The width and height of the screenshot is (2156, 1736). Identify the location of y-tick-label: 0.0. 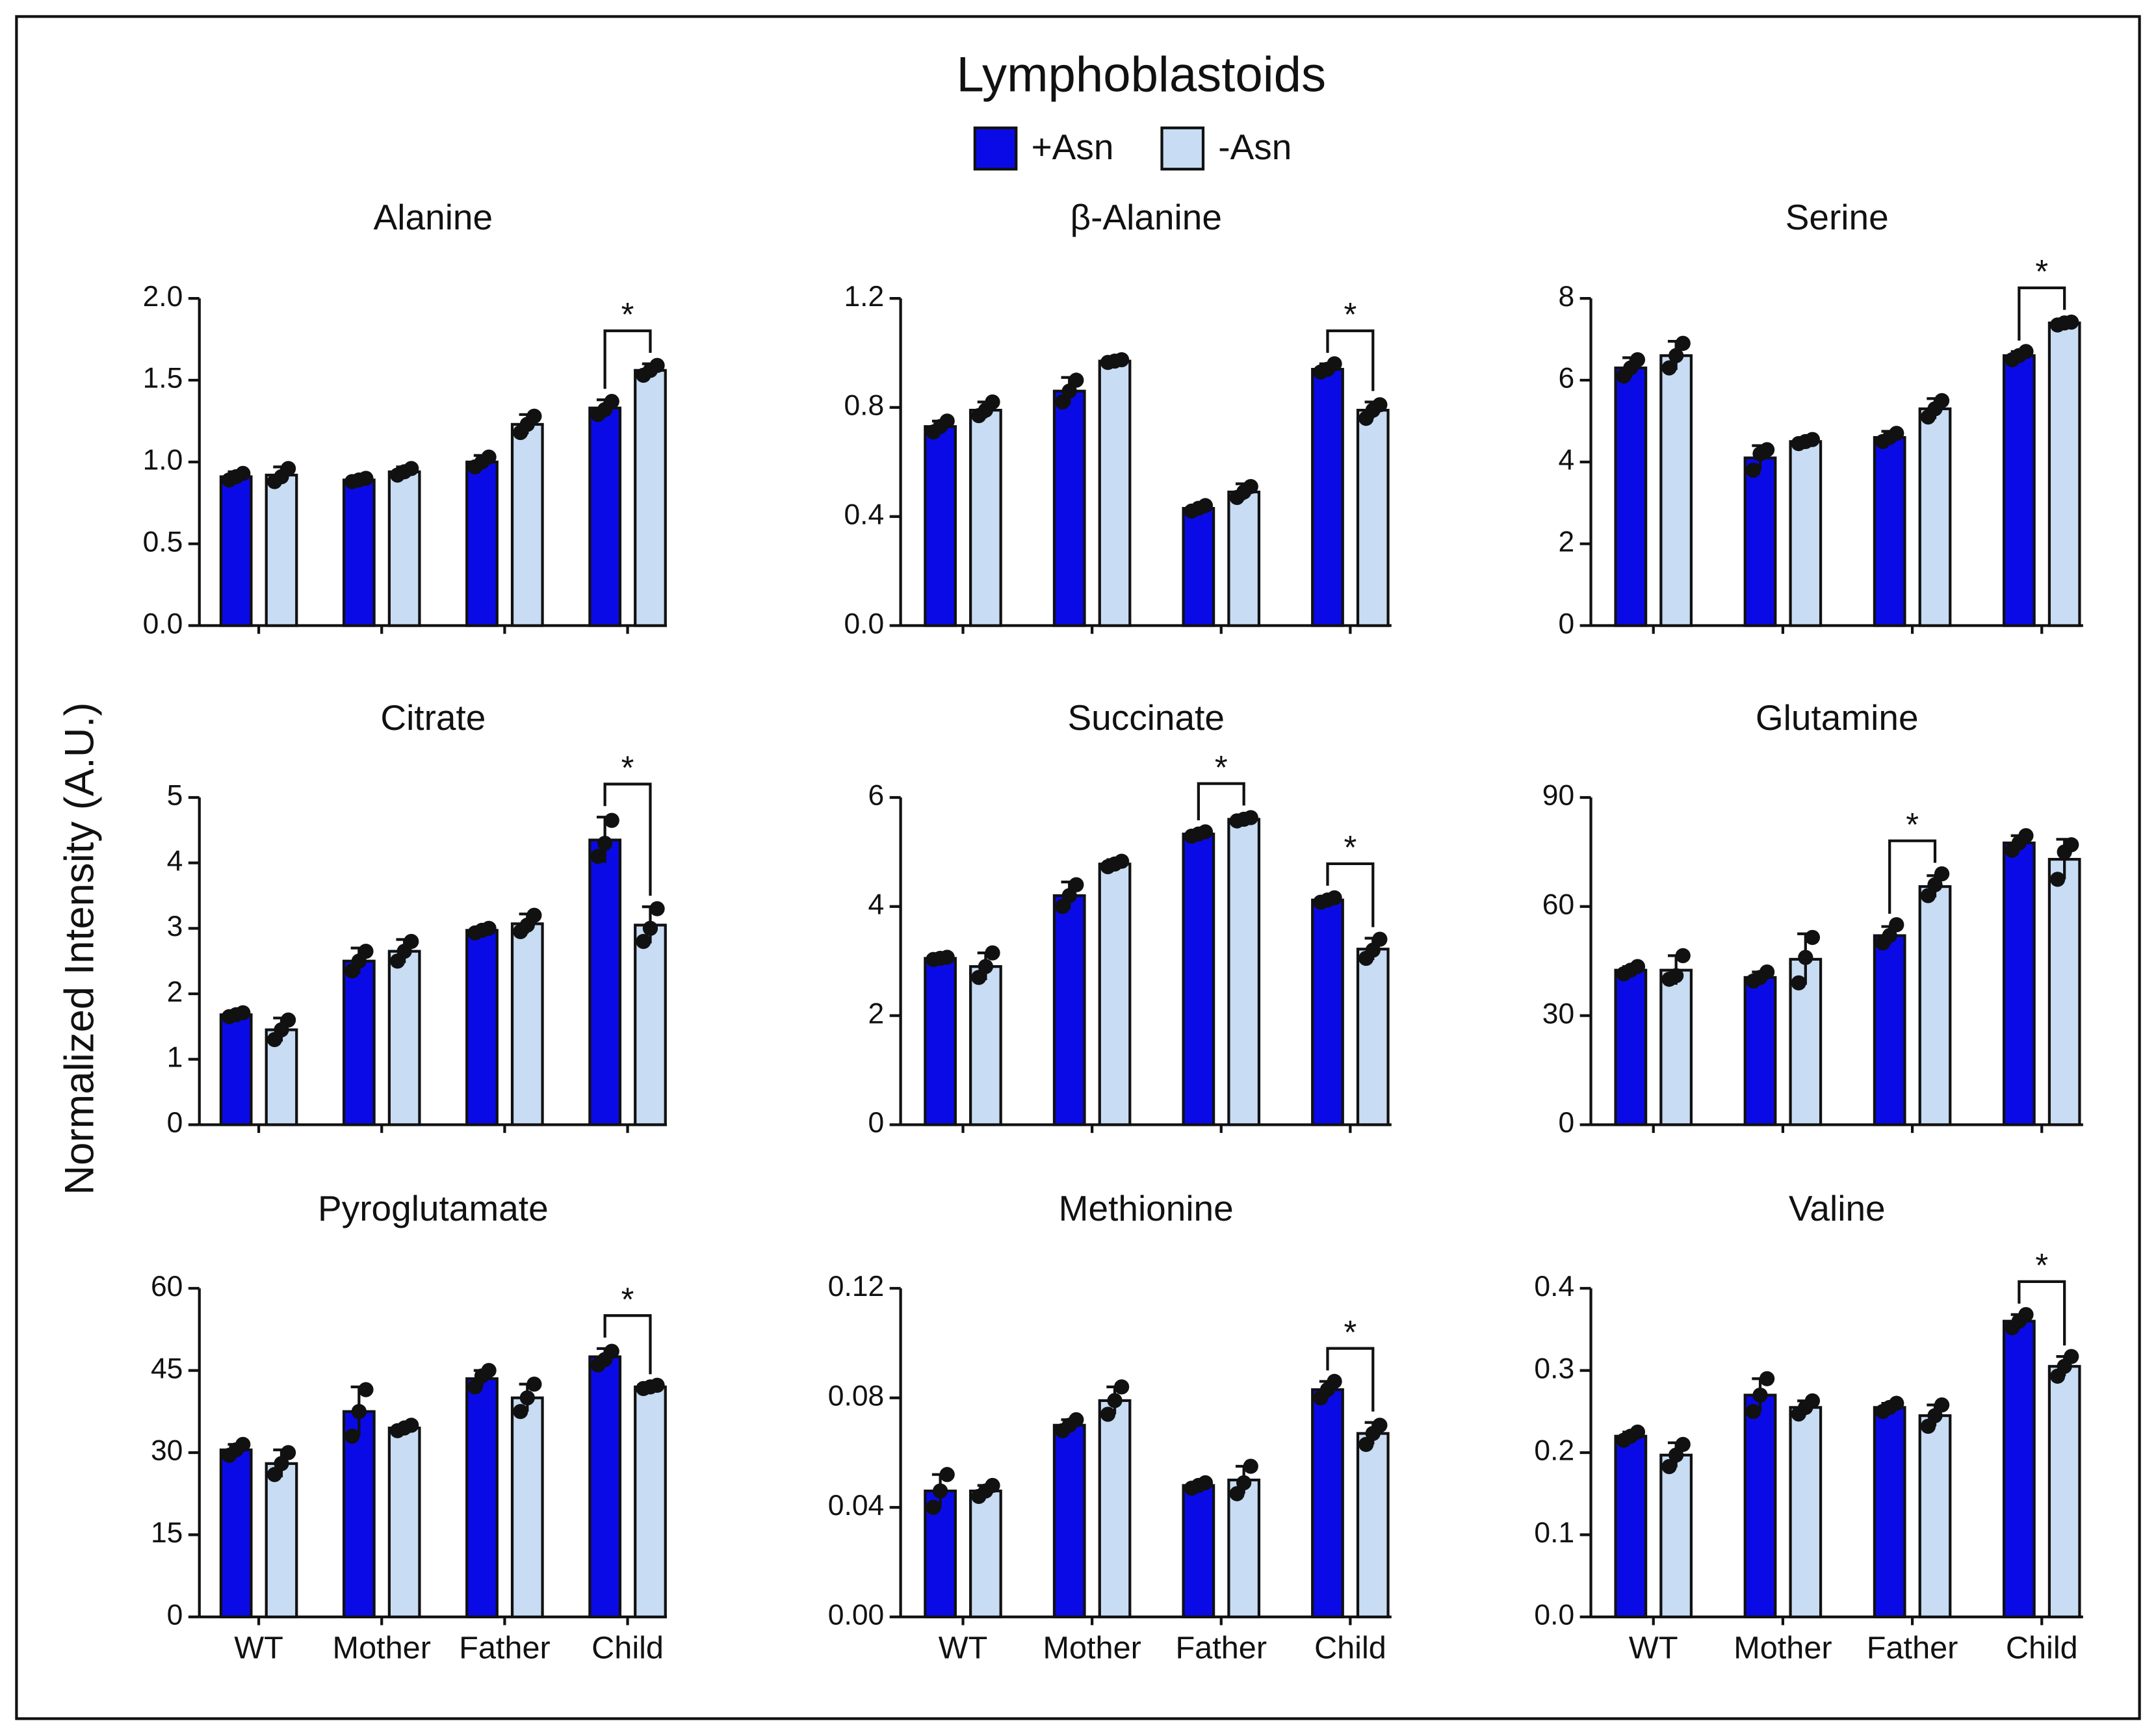
(1554, 1615).